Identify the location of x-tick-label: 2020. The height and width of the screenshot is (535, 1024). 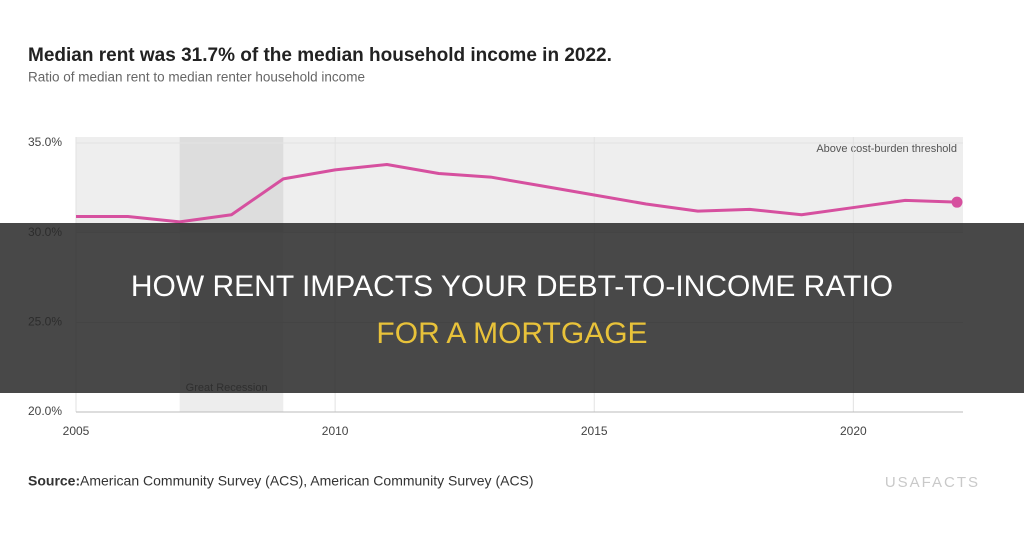
(853, 431).